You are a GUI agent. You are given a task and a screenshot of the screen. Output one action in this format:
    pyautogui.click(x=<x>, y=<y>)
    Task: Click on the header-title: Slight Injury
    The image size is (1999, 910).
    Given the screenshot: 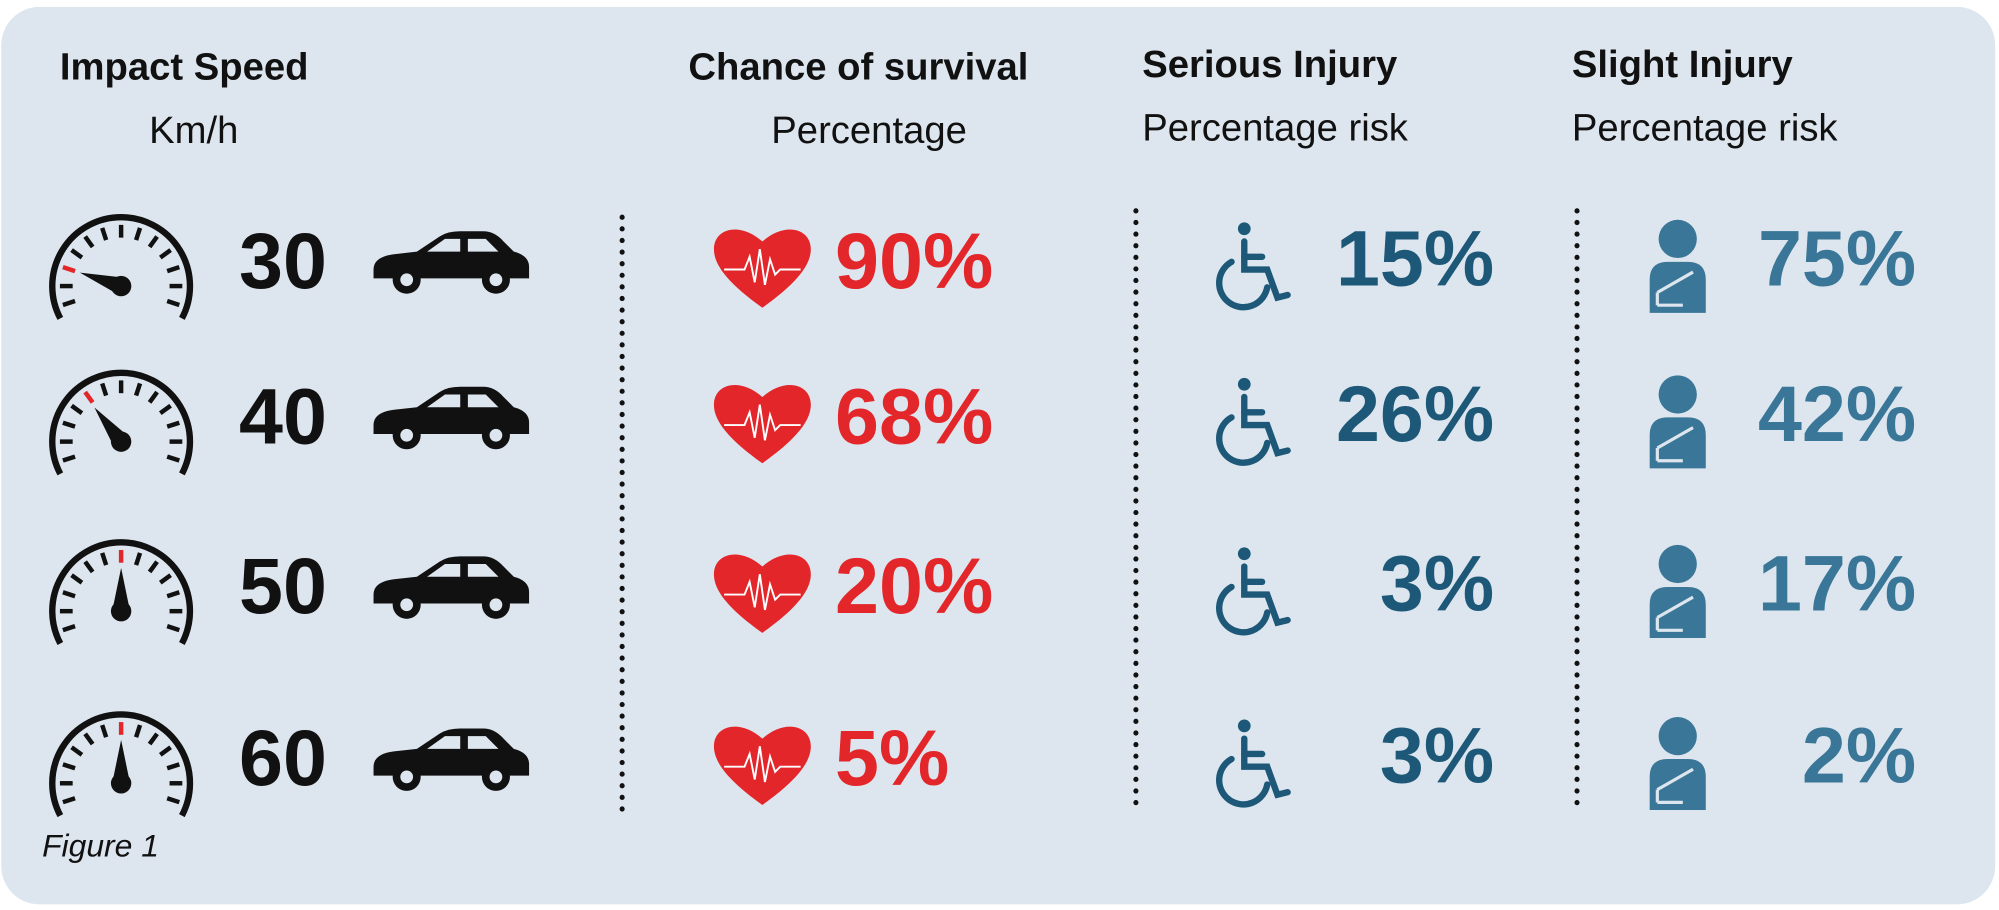 What is the action you would take?
    pyautogui.click(x=1683, y=64)
    